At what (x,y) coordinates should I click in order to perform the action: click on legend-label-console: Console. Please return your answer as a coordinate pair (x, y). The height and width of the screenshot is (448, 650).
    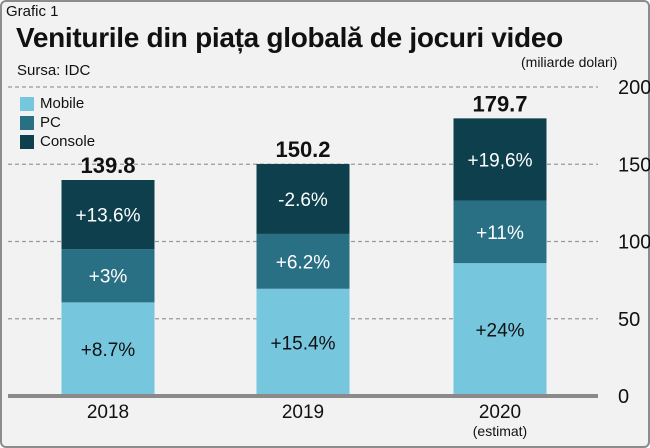
    Looking at the image, I should click on (68, 141).